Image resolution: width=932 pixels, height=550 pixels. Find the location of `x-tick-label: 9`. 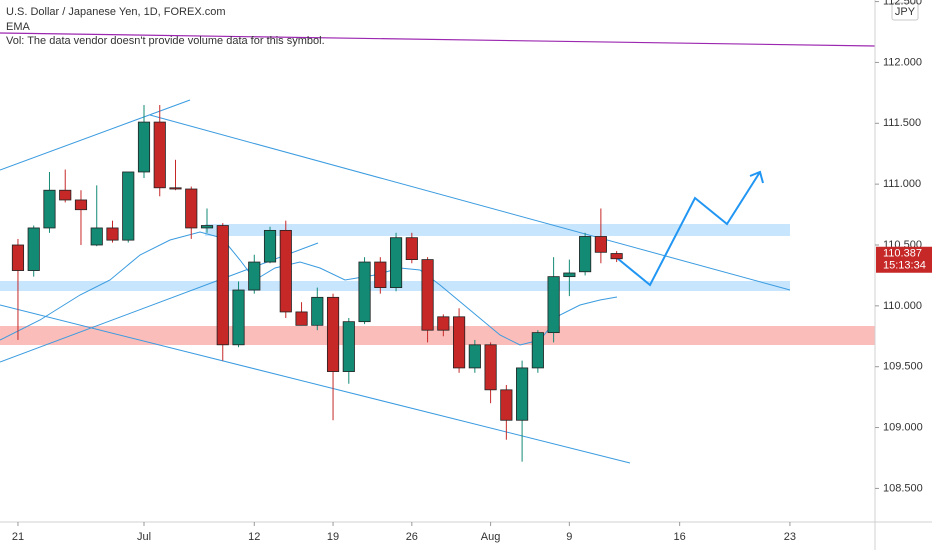

x-tick-label: 9 is located at coordinates (569, 537).